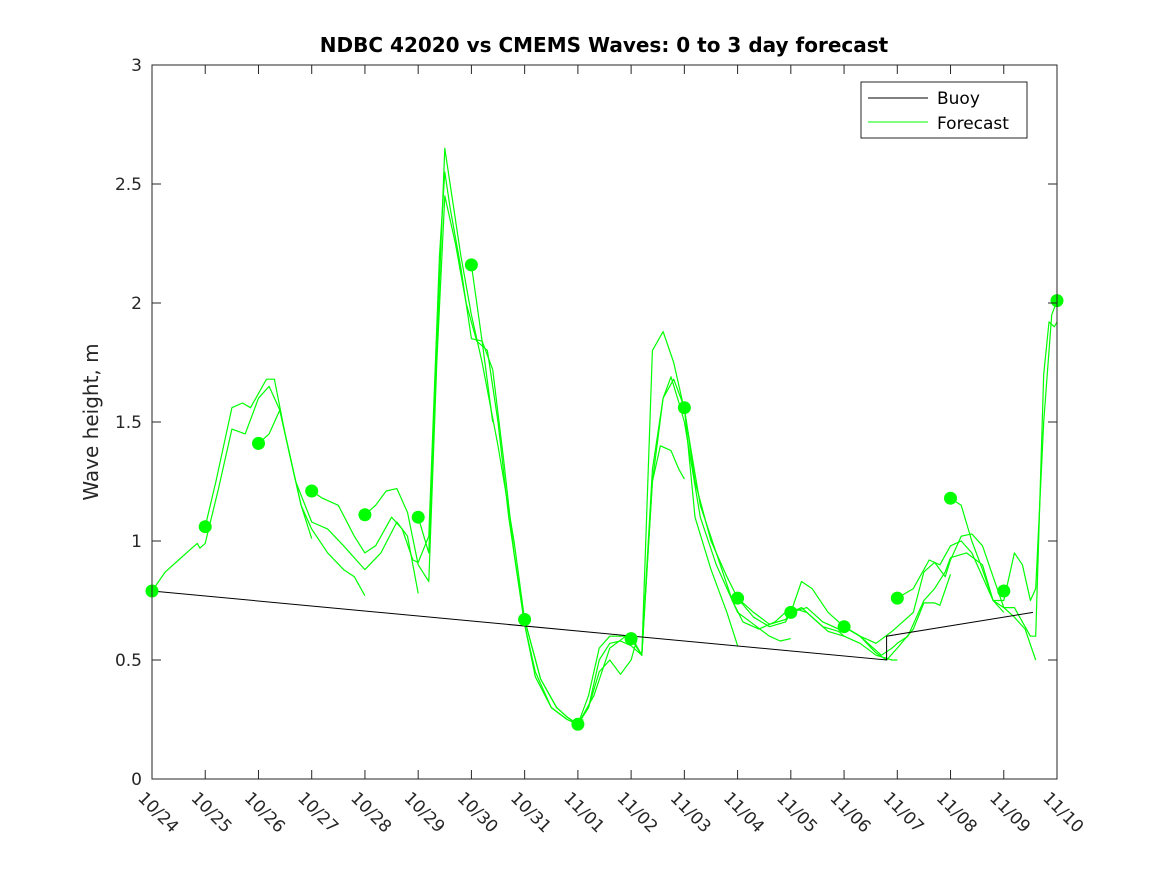 This screenshot has width=1167, height=875. I want to click on y-tick-label: 3, so click(136, 66).